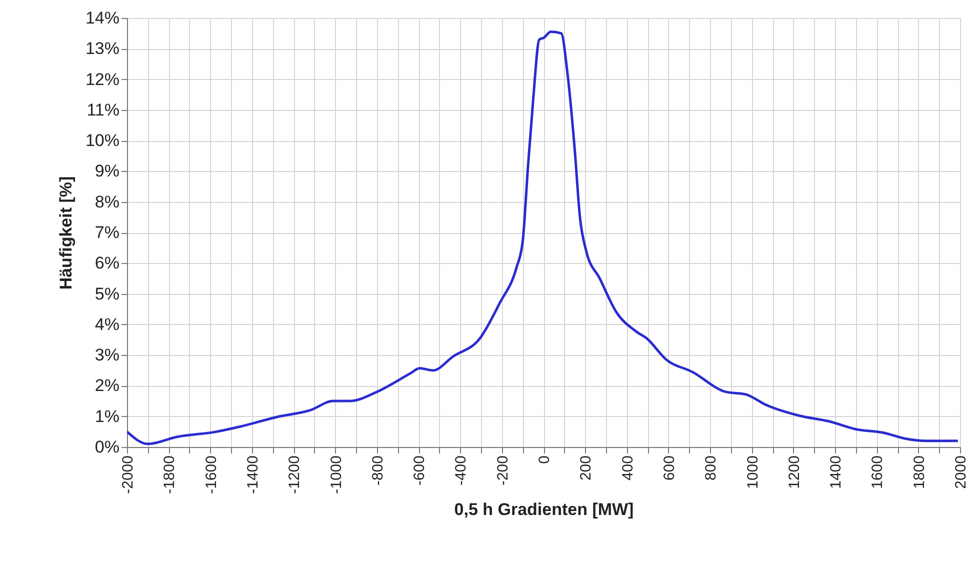 The image size is (967, 565). What do you see at coordinates (107, 416) in the screenshot?
I see `y-tick-label: 1%` at bounding box center [107, 416].